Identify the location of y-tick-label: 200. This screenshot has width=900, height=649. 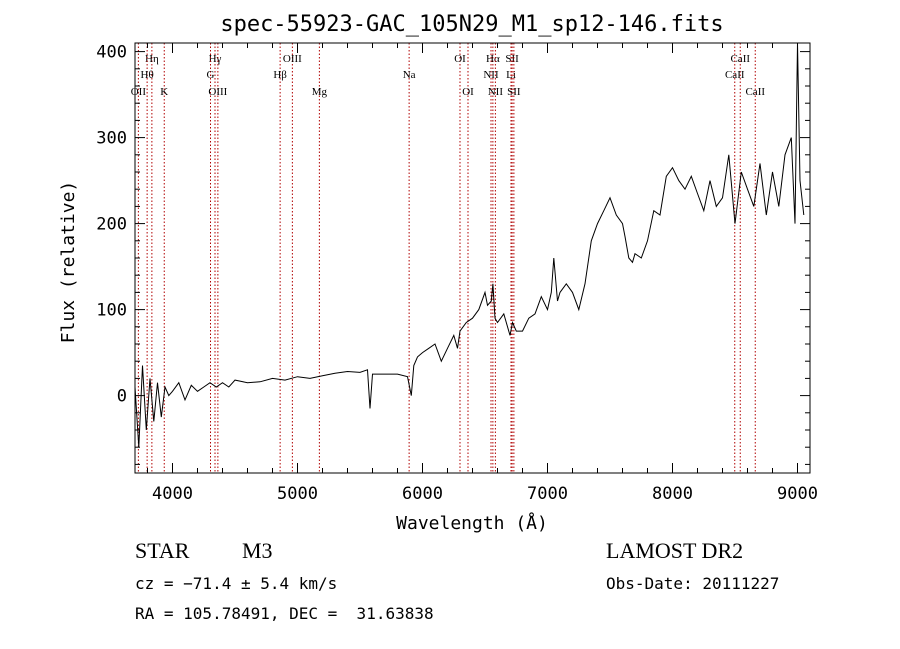
(111, 225).